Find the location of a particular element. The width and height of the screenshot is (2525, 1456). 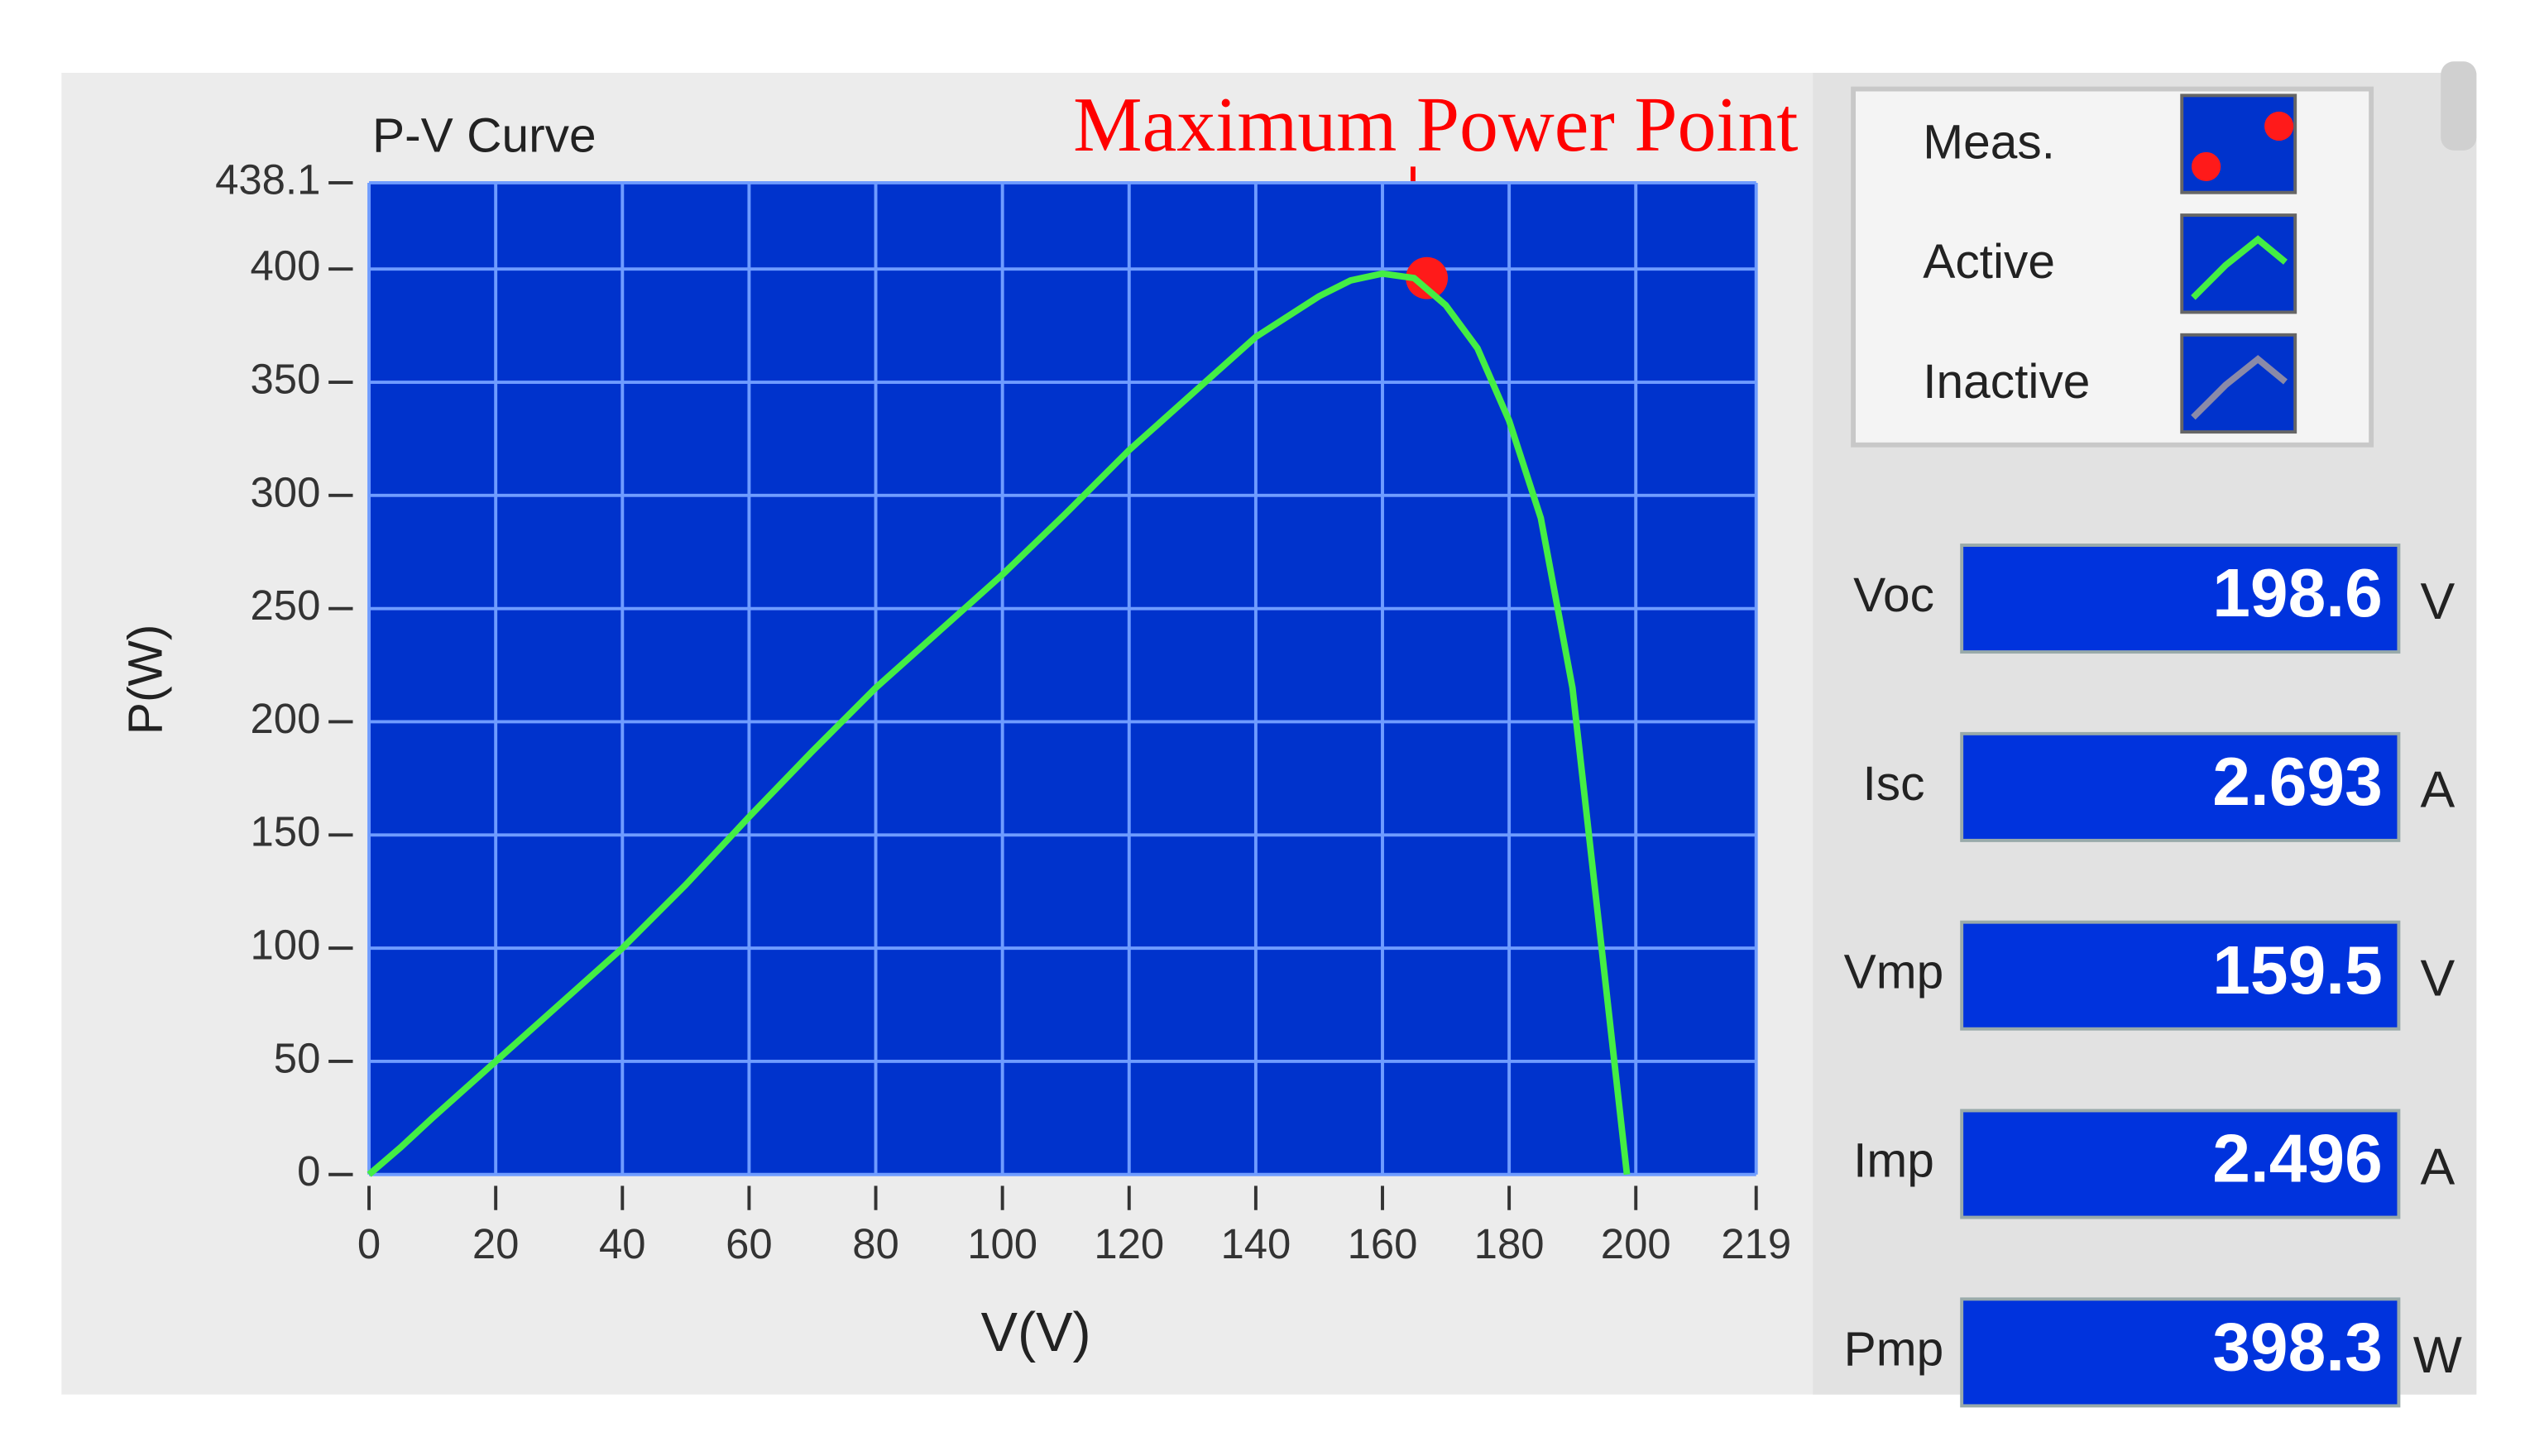

x-tick-label: 180 is located at coordinates (1509, 1243).